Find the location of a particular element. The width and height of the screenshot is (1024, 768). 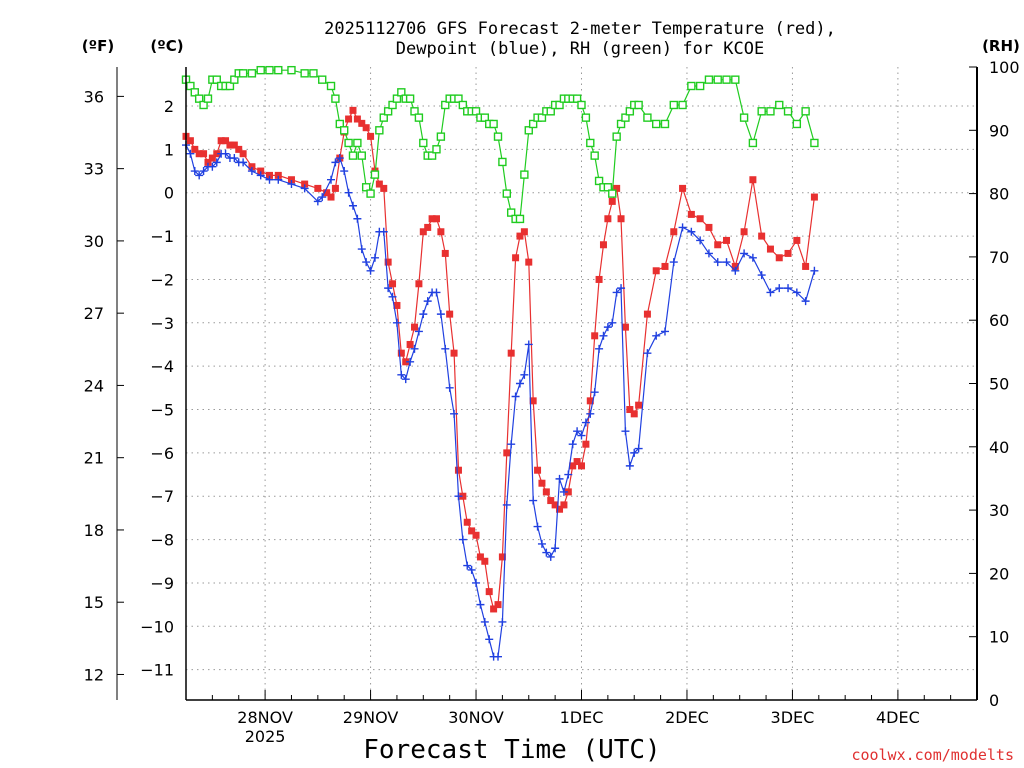

rh-tick-label: 60 is located at coordinates (999, 320).